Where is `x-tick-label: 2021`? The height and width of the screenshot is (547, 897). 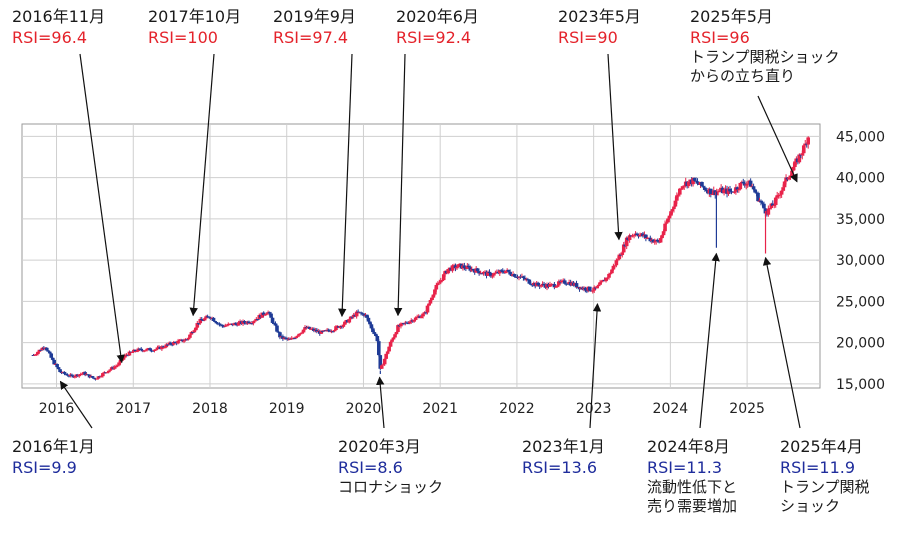 x-tick-label: 2021 is located at coordinates (440, 409).